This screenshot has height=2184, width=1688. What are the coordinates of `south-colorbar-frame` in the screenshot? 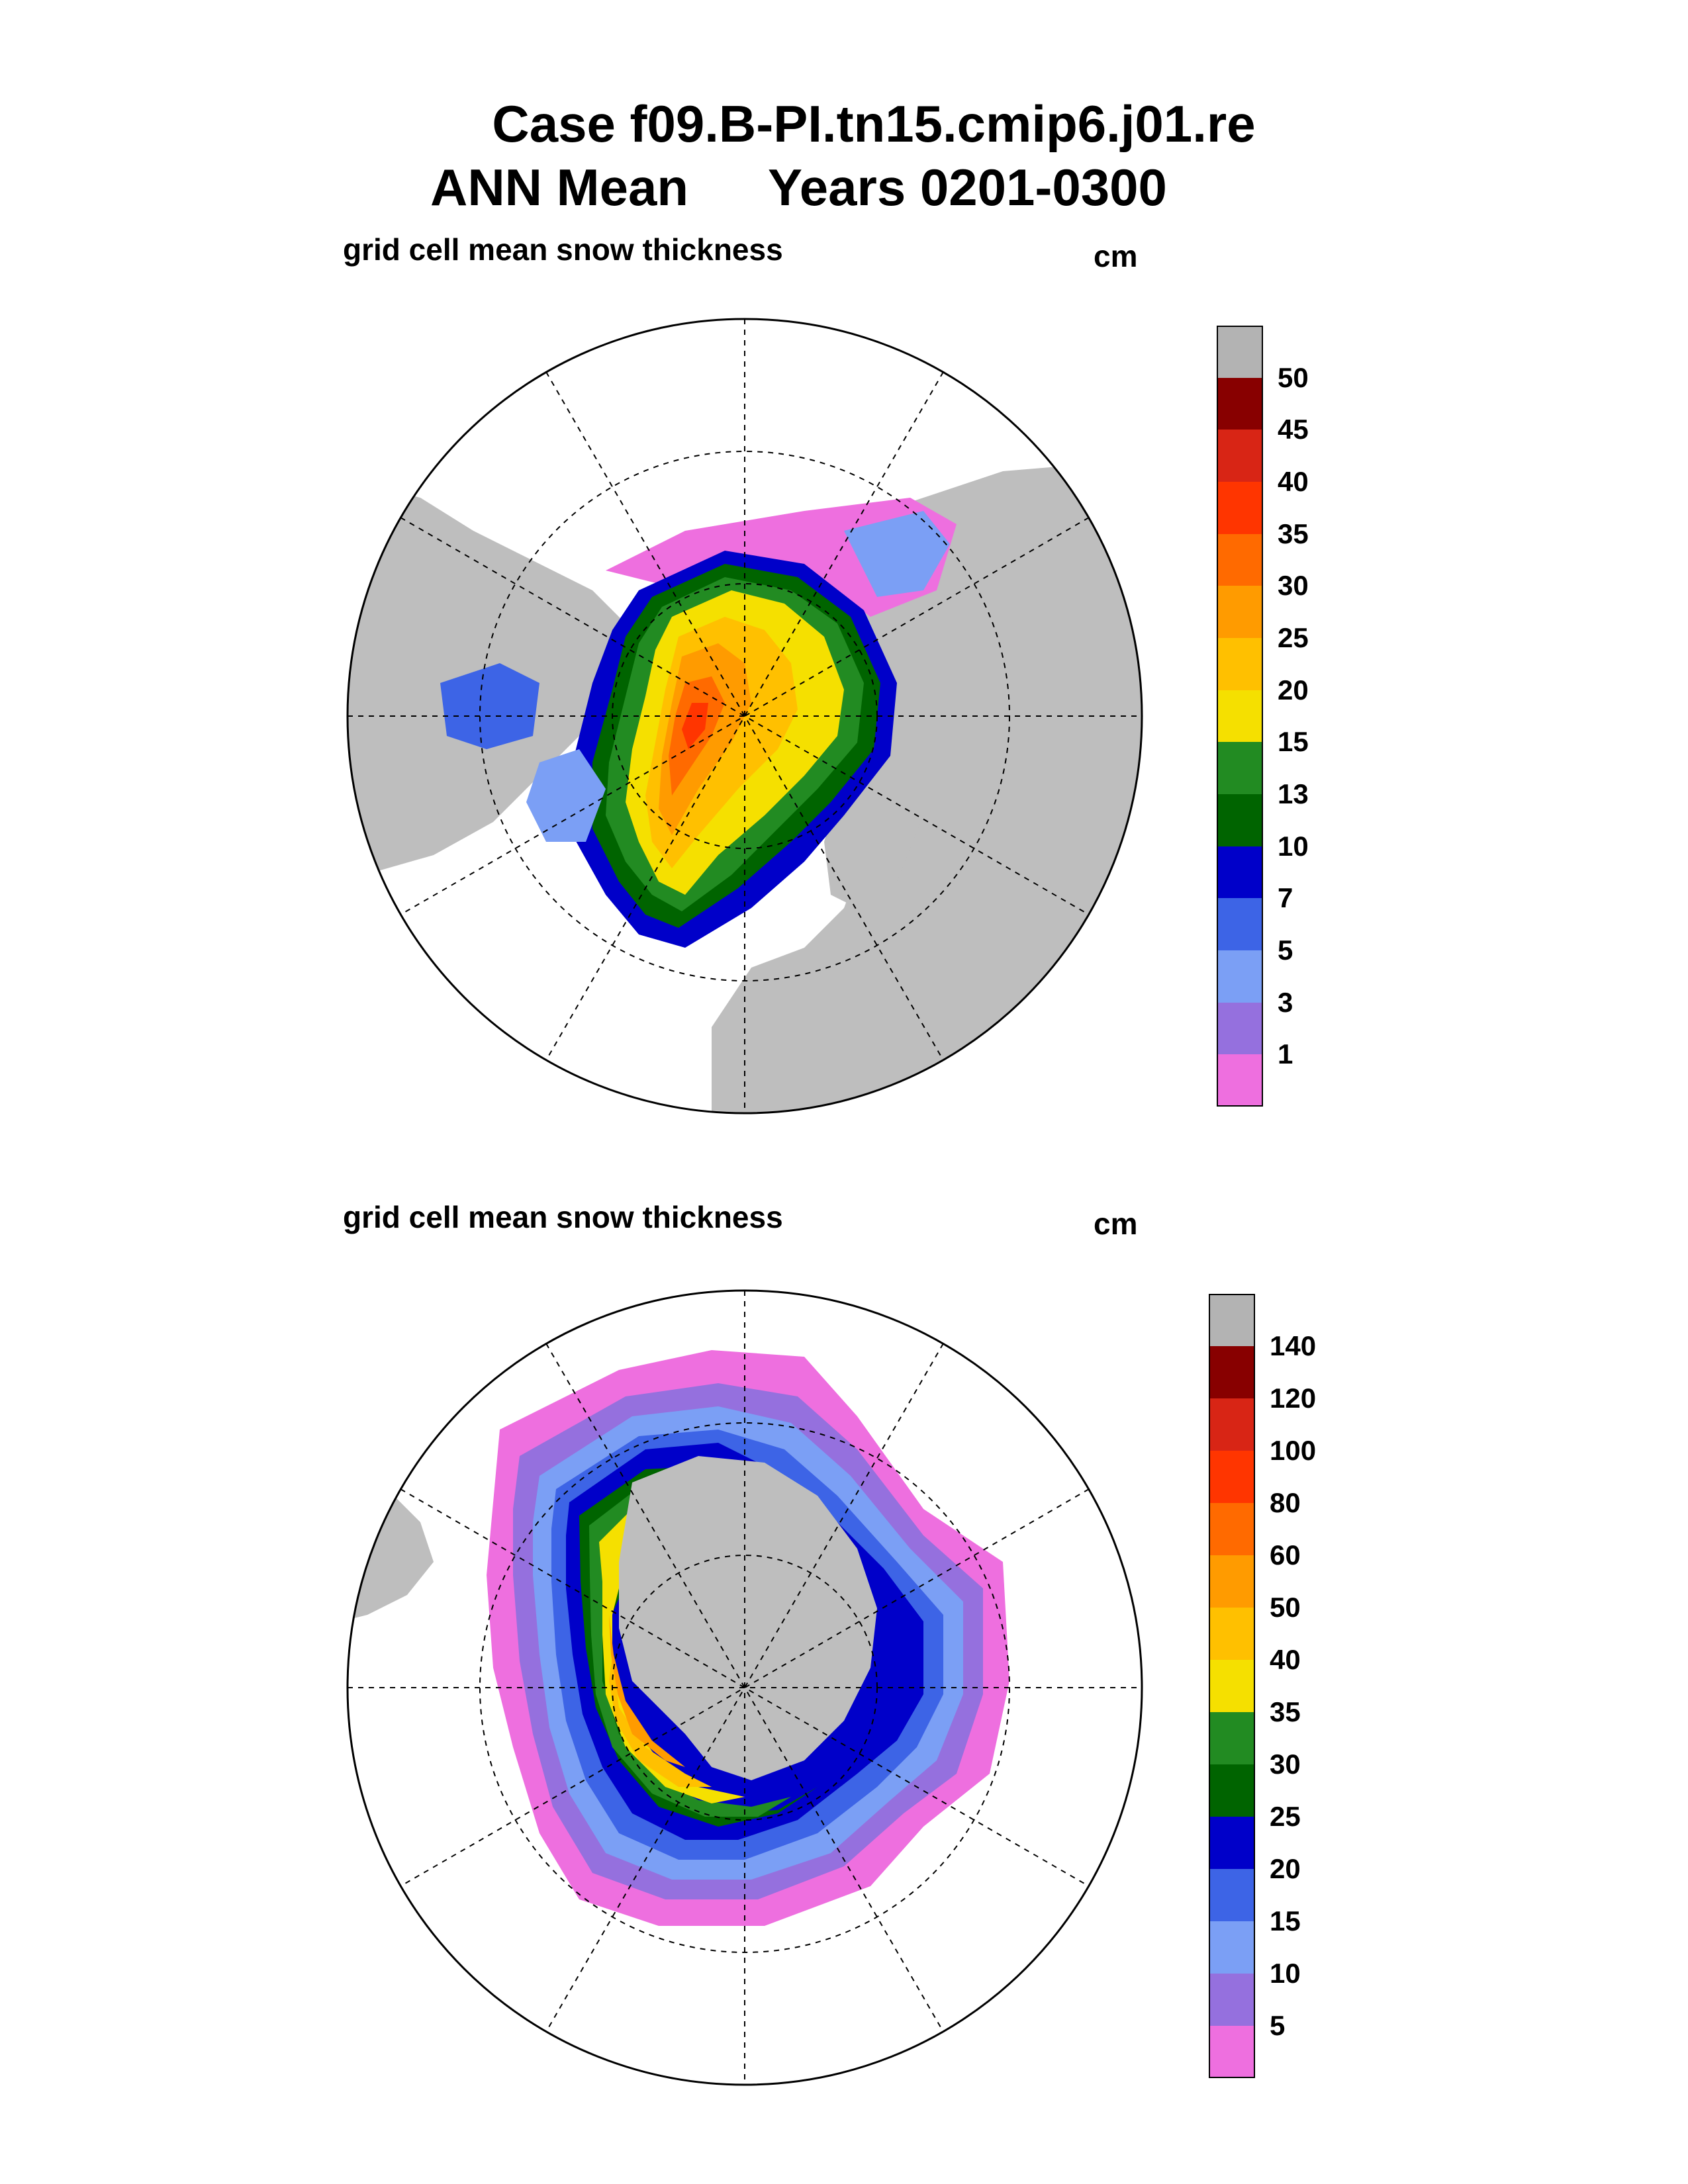 It's located at (1232, 1686).